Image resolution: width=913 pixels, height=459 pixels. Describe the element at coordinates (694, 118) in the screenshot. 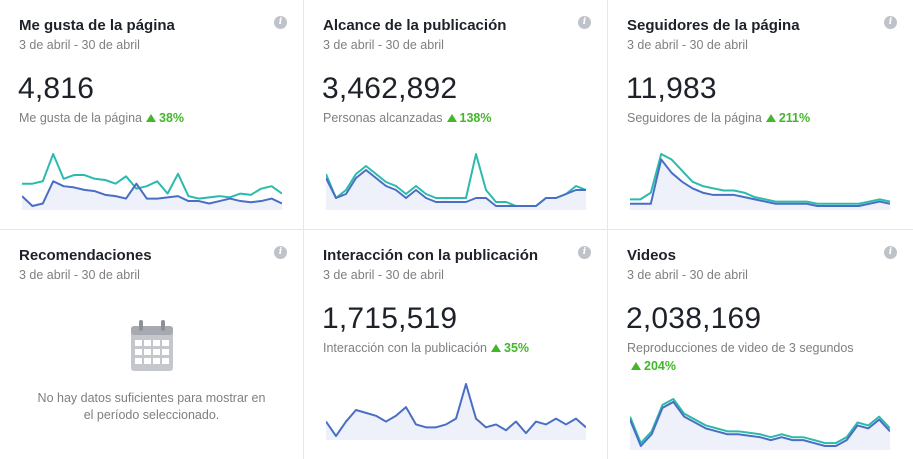

I see `metric-label-text: Seguidores de la página` at that location.